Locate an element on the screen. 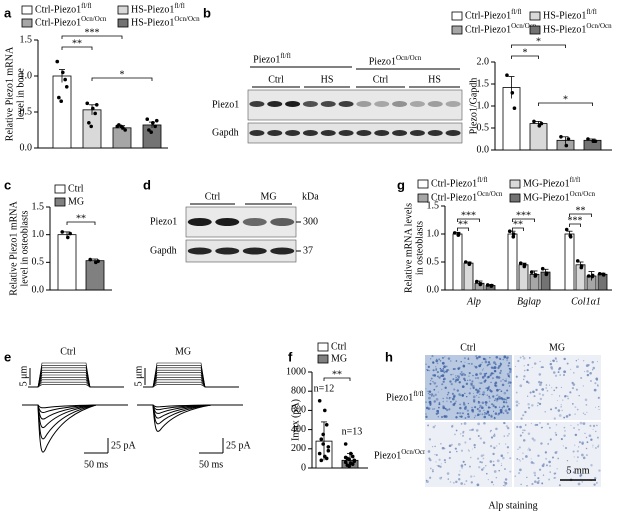 The image size is (617, 516). y-axis-label: Imax (pA) is located at coordinates (295, 420).